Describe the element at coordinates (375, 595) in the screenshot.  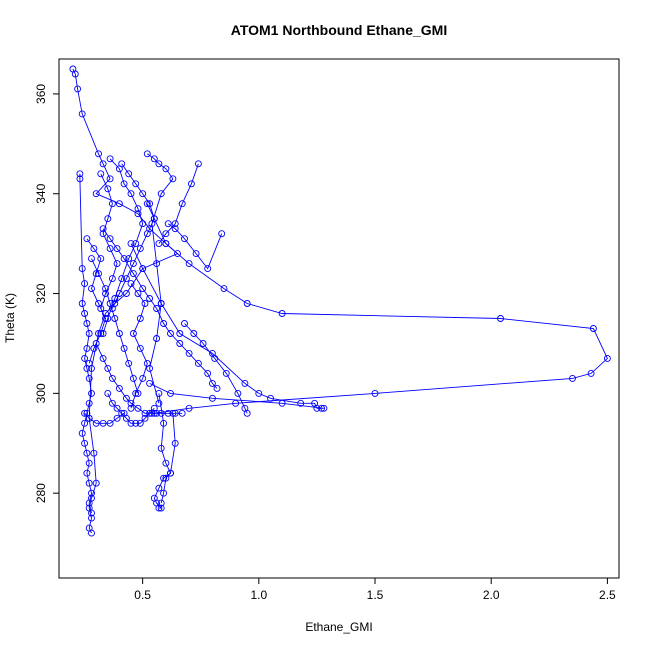
I see `x-tick-label: 1.5` at that location.